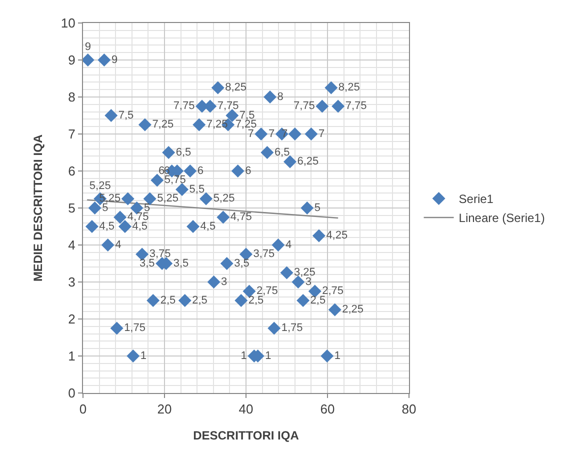  Describe the element at coordinates (197, 189) in the screenshot. I see `data-label: 5,5` at that location.